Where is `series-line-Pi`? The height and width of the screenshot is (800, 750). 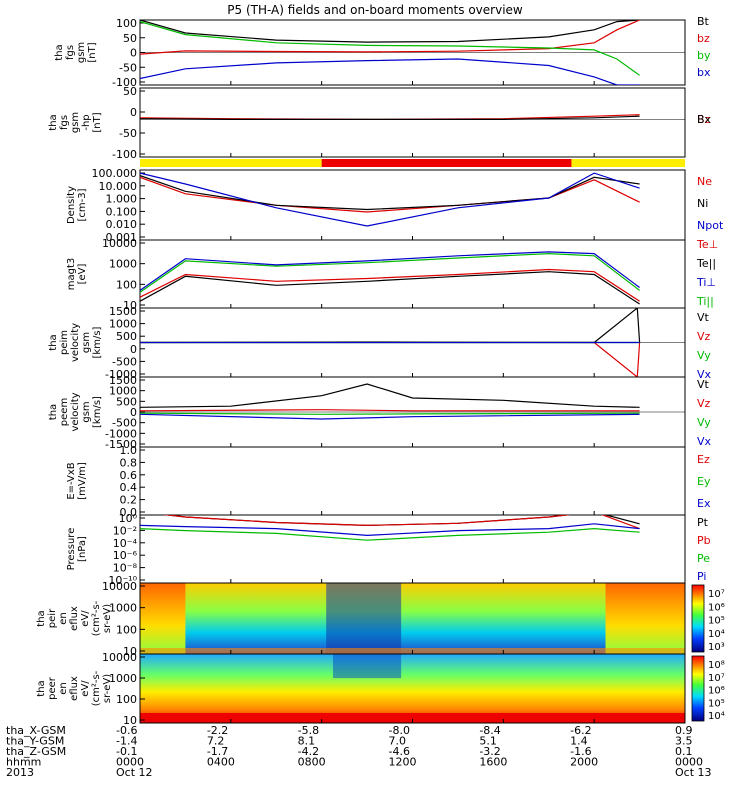
series-line-Pi is located at coordinates (390, 530).